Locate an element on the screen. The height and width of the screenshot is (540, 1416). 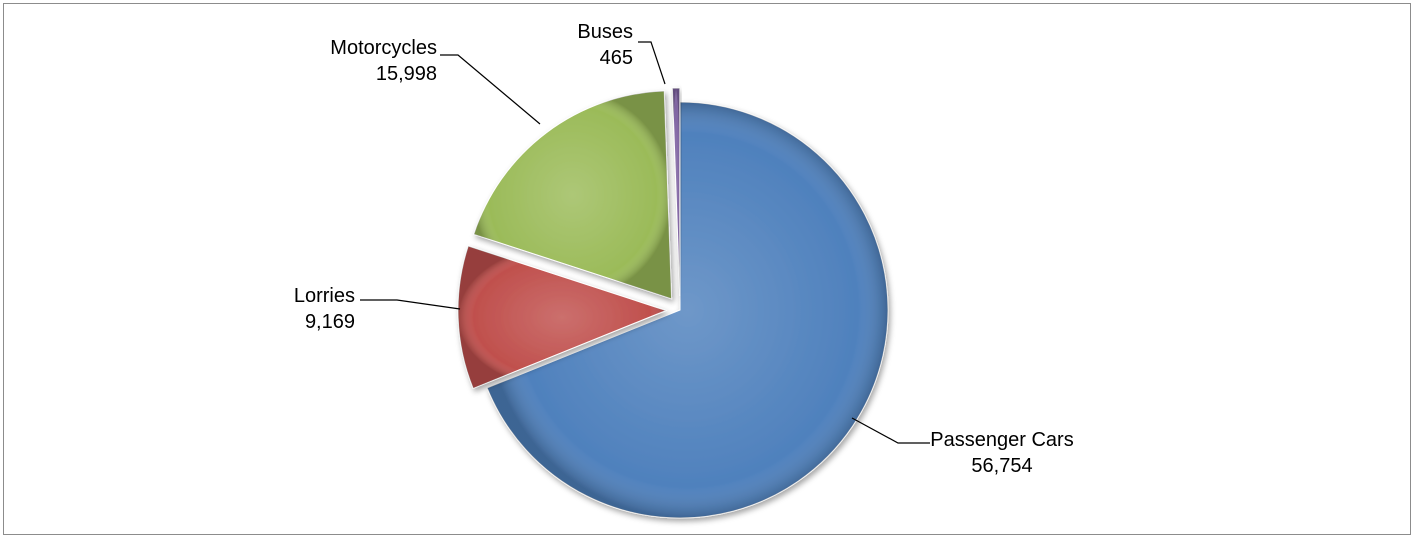
leader-line-buses is located at coordinates (652, 63).